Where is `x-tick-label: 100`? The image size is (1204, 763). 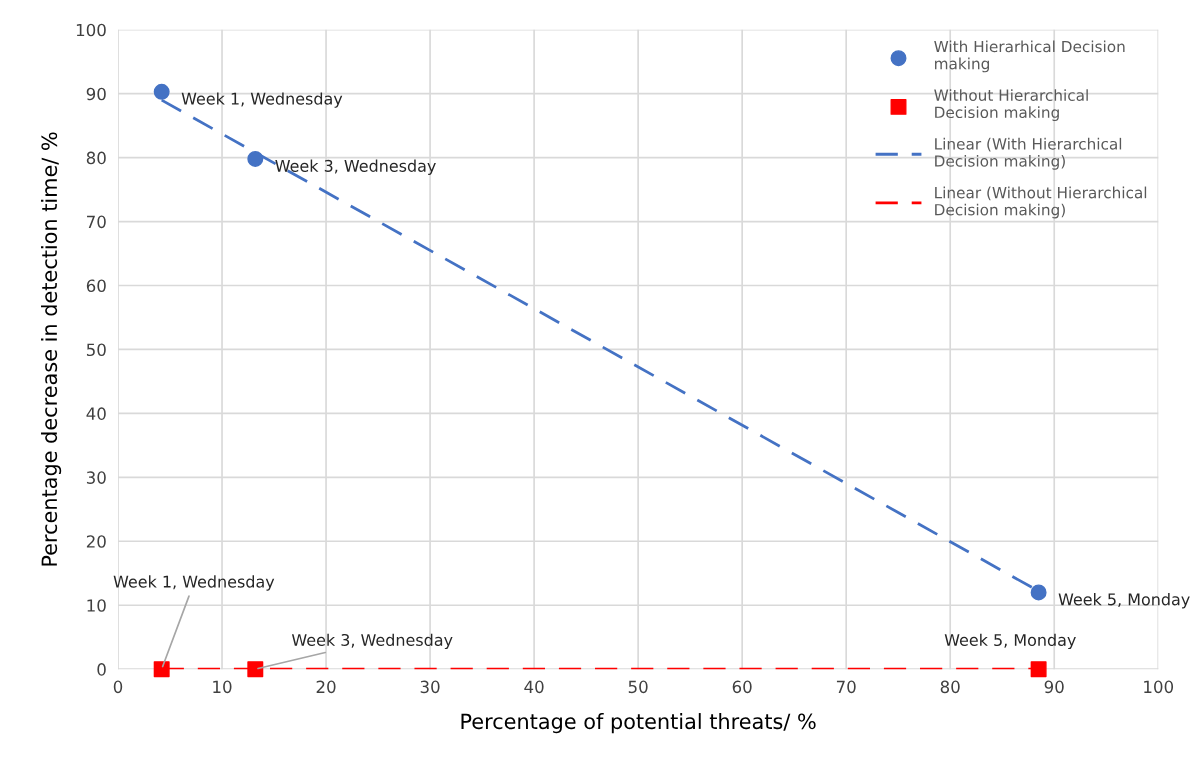 x-tick-label: 100 is located at coordinates (1159, 687).